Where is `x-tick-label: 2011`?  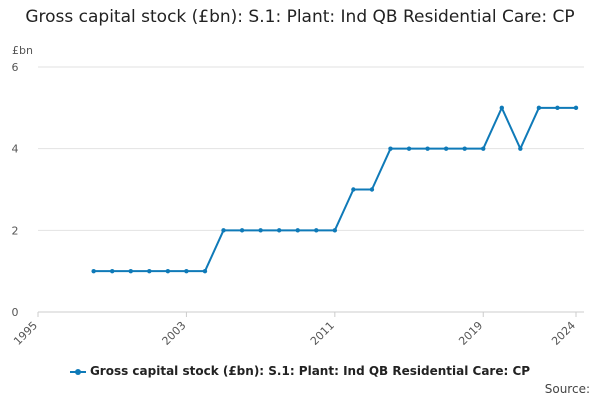 x-tick-label: 2011 is located at coordinates (322, 333).